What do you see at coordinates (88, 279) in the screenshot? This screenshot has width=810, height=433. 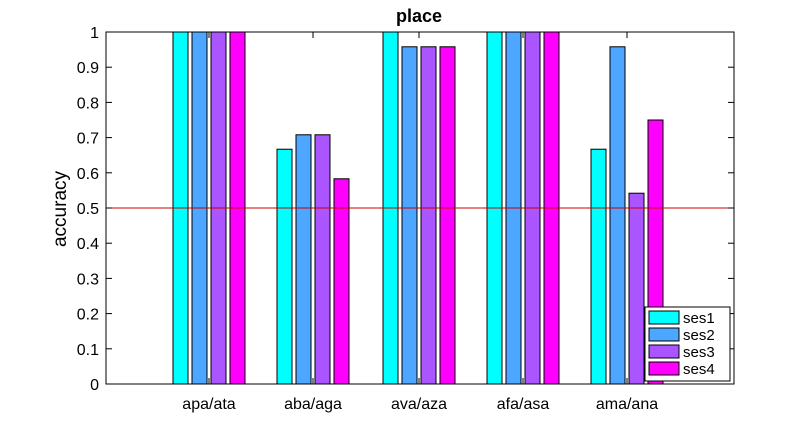 I see `y-tick-label: 0.3` at bounding box center [88, 279].